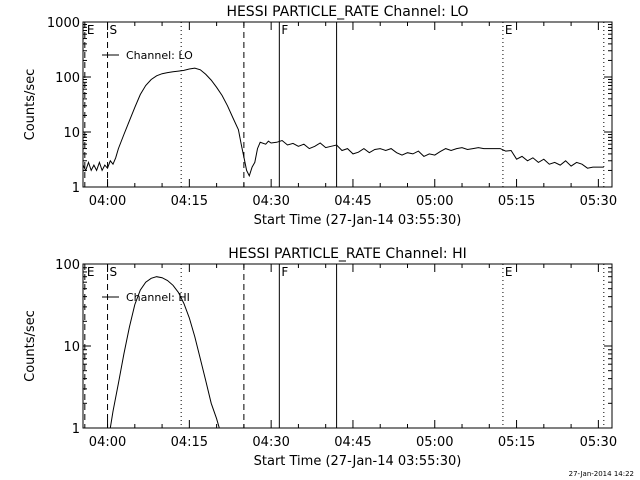 The width and height of the screenshot is (640, 480). What do you see at coordinates (158, 297) in the screenshot?
I see `legend-label: Channel: HI` at bounding box center [158, 297].